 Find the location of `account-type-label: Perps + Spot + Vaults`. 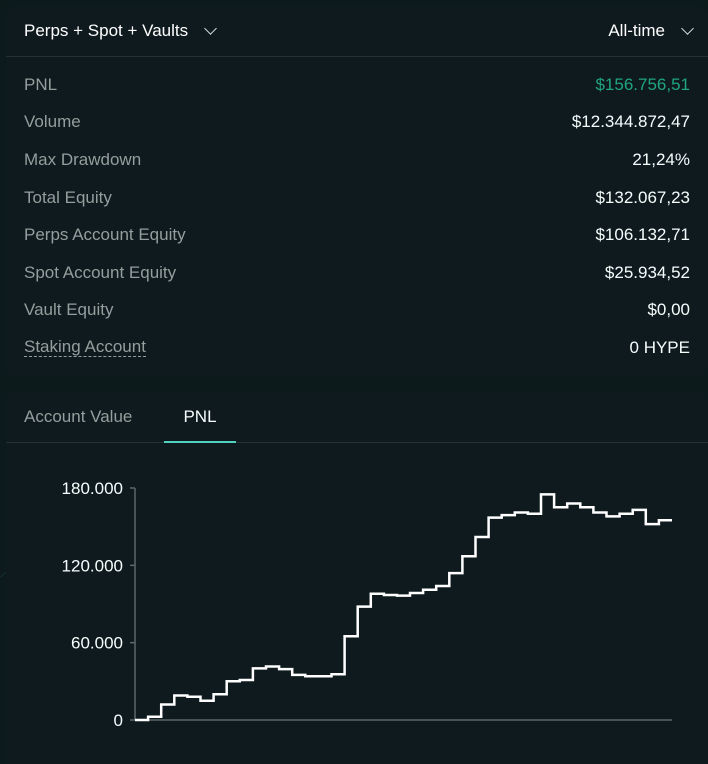

account-type-label: Perps + Spot + Vaults is located at coordinates (106, 30).